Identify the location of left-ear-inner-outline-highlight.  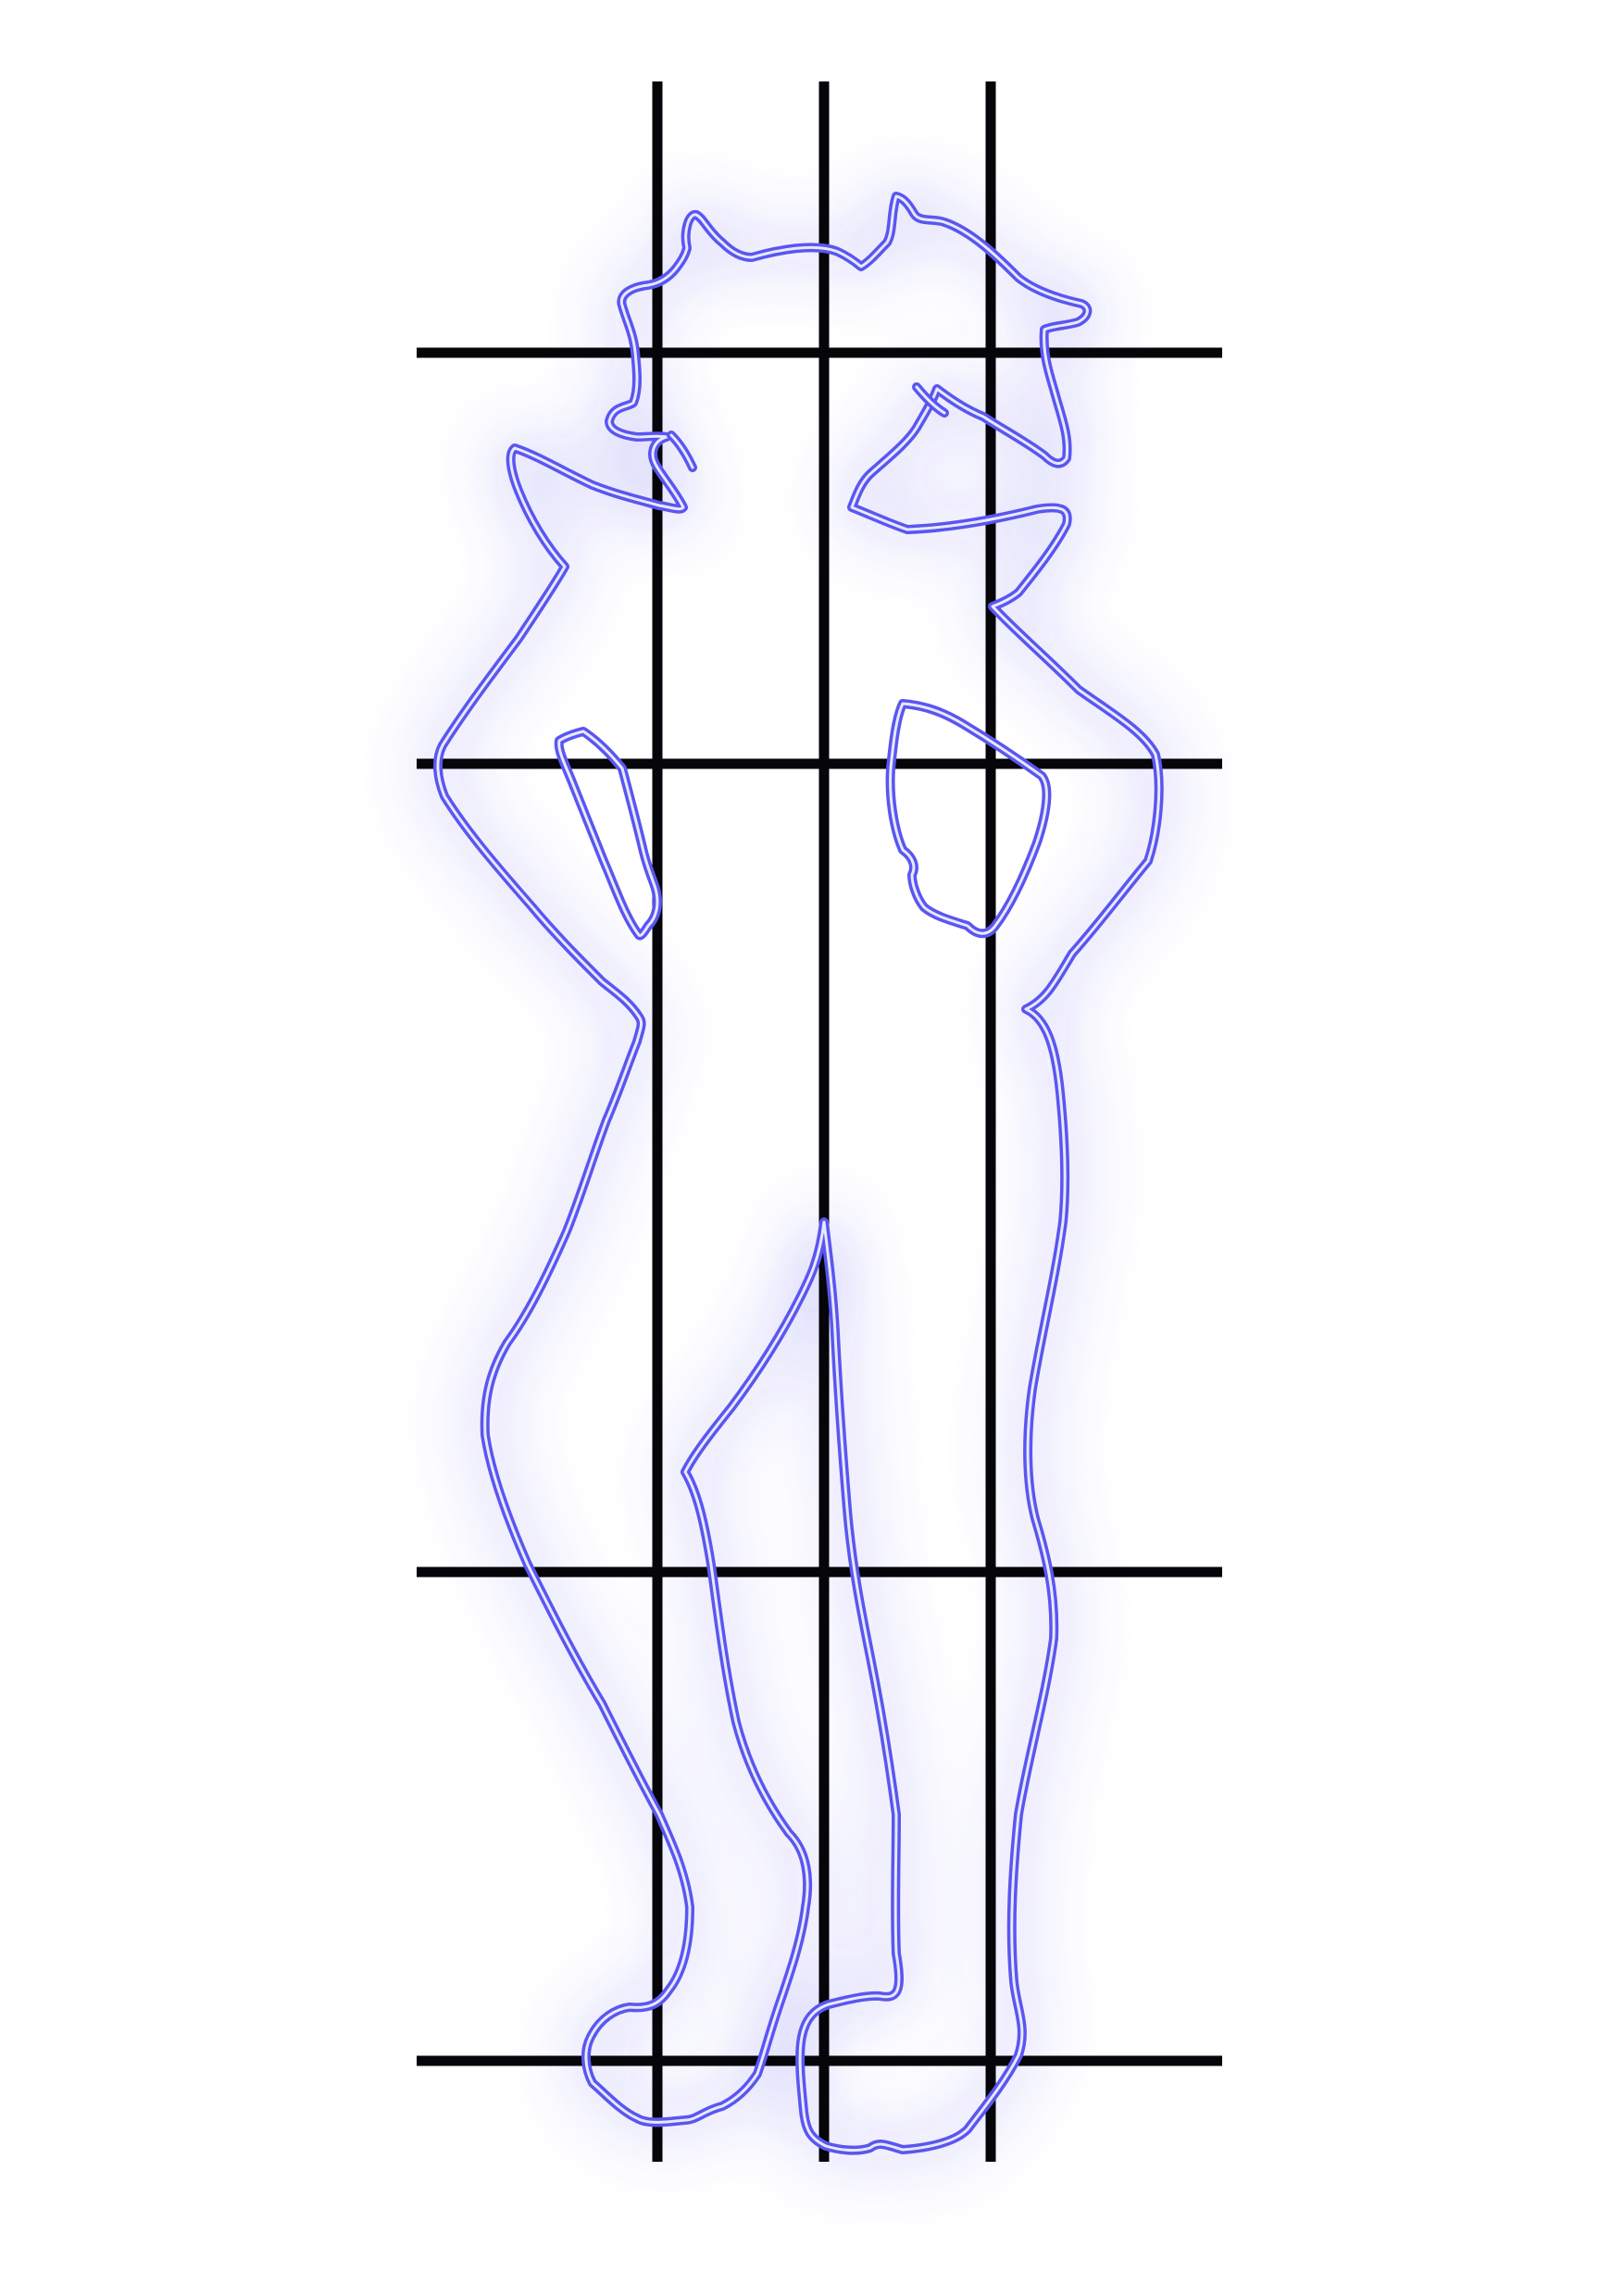
(681, 451).